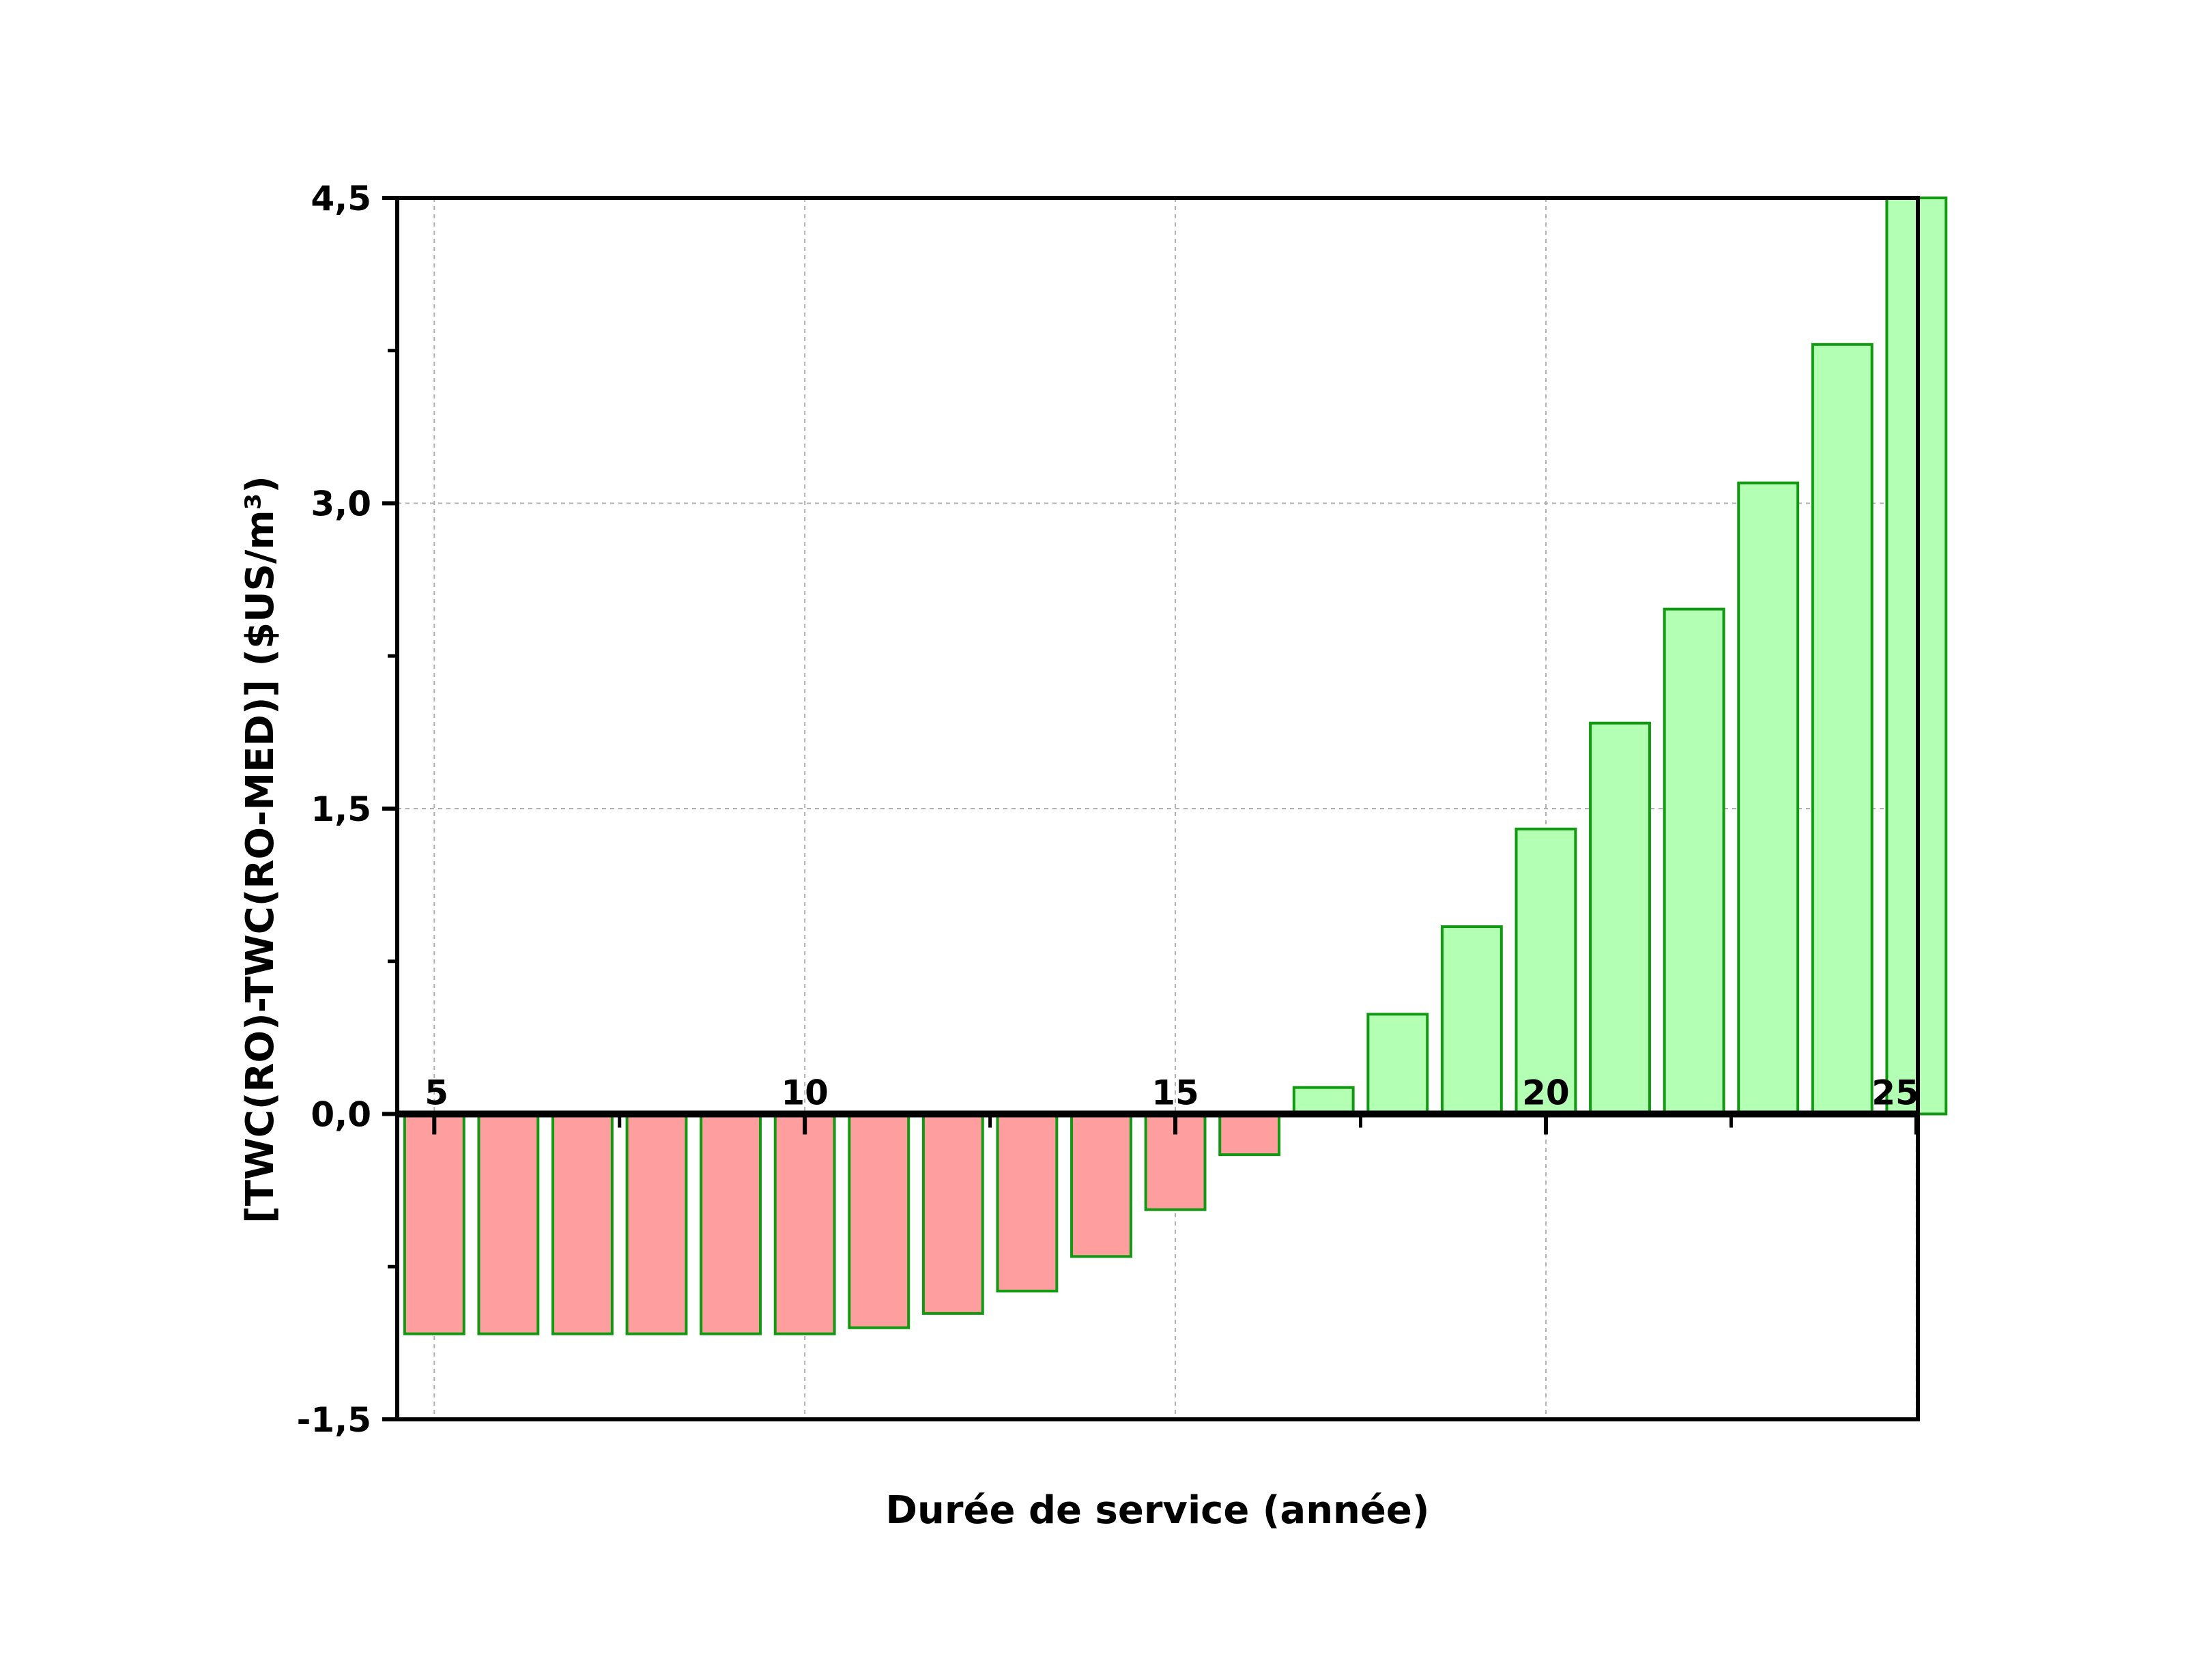 This screenshot has width=2195, height=1680. Describe the element at coordinates (437, 1093) in the screenshot. I see `x-tick-label: 5` at that location.